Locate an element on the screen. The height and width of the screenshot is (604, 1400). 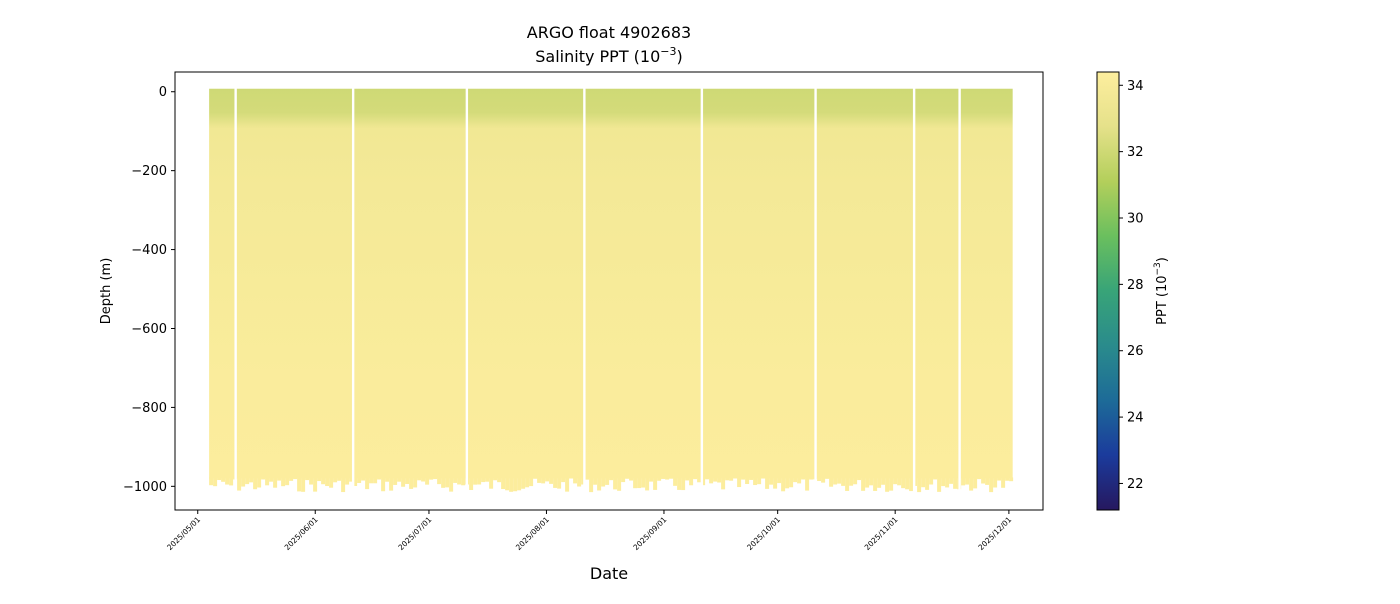
x-tick-label: 2025/08/01 is located at coordinates (532, 533).